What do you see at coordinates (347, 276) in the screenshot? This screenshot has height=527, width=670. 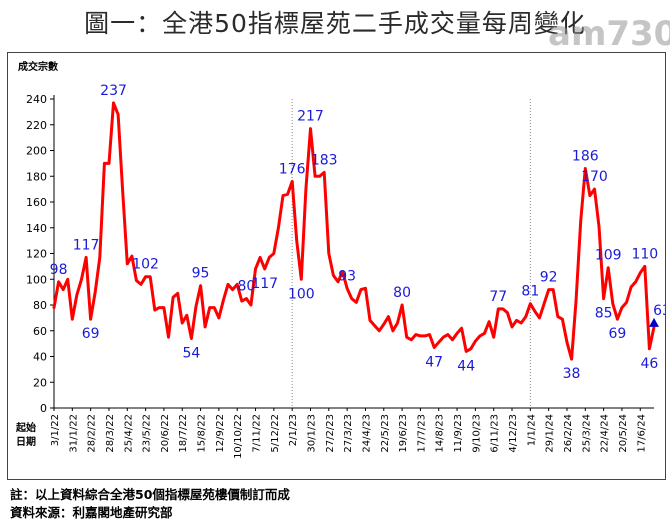 I see `data-label: 93` at bounding box center [347, 276].